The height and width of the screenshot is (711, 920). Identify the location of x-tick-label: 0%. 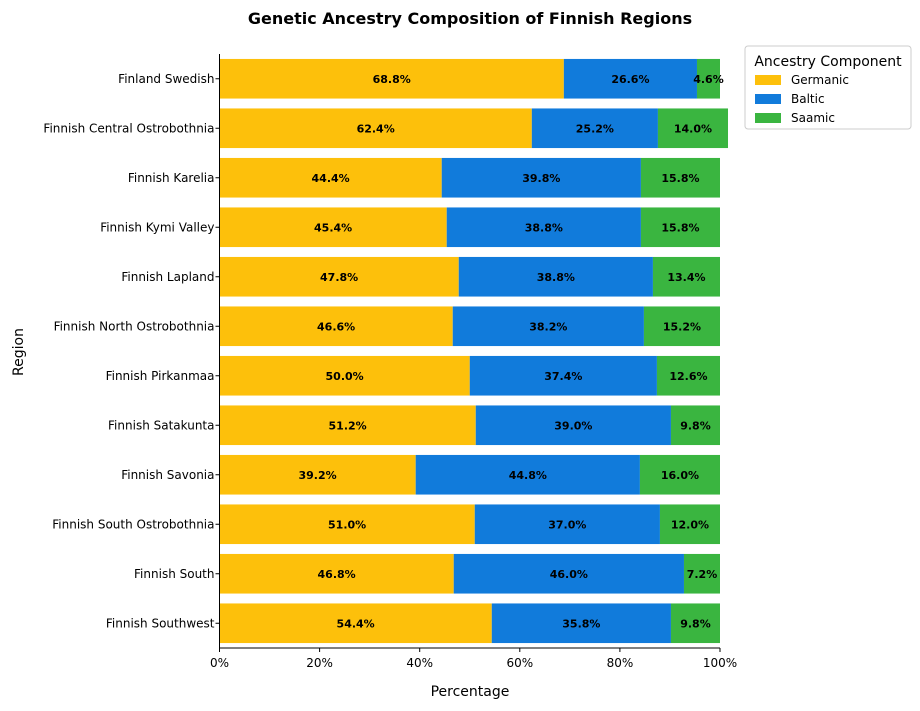
(219, 663).